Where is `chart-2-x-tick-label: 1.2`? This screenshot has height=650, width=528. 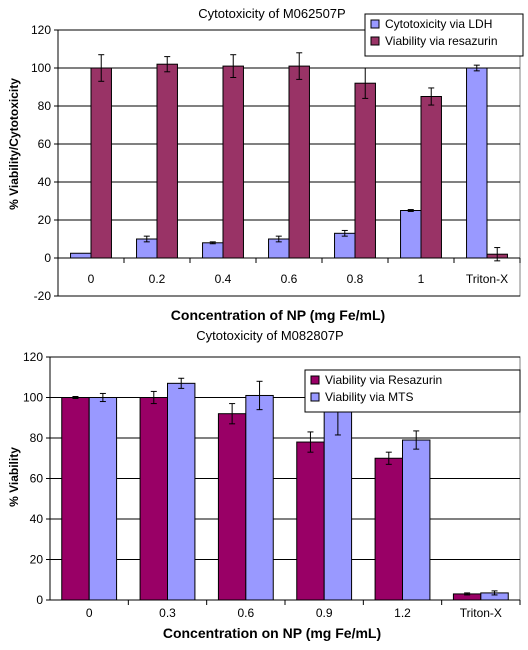
chart-2-x-tick-label: 1.2 is located at coordinates (402, 613).